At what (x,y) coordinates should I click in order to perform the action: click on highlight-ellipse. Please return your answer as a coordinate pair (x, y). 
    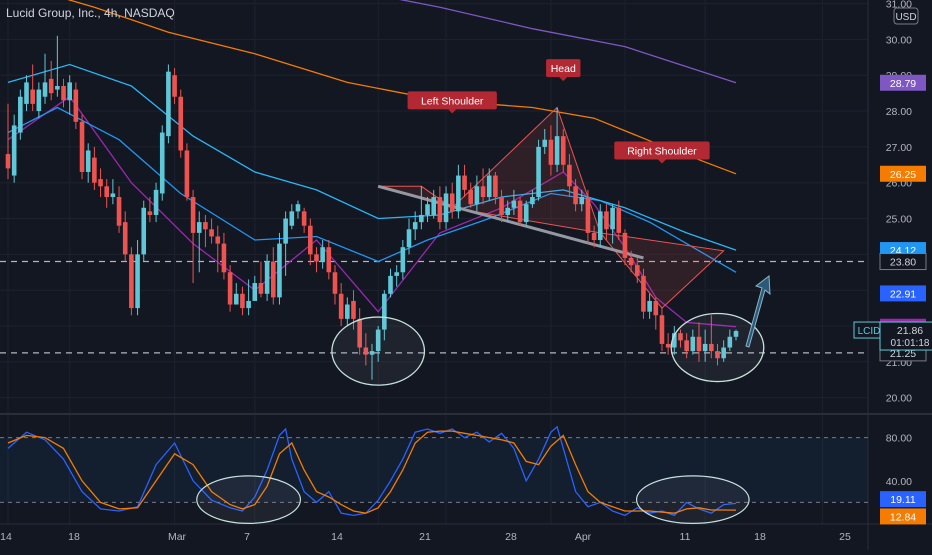
    Looking at the image, I should click on (717, 347).